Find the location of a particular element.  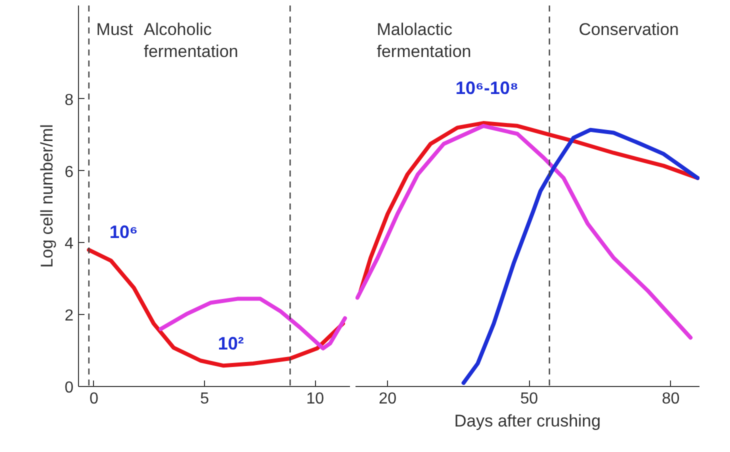

y-tick-label: 2 is located at coordinates (69, 316).